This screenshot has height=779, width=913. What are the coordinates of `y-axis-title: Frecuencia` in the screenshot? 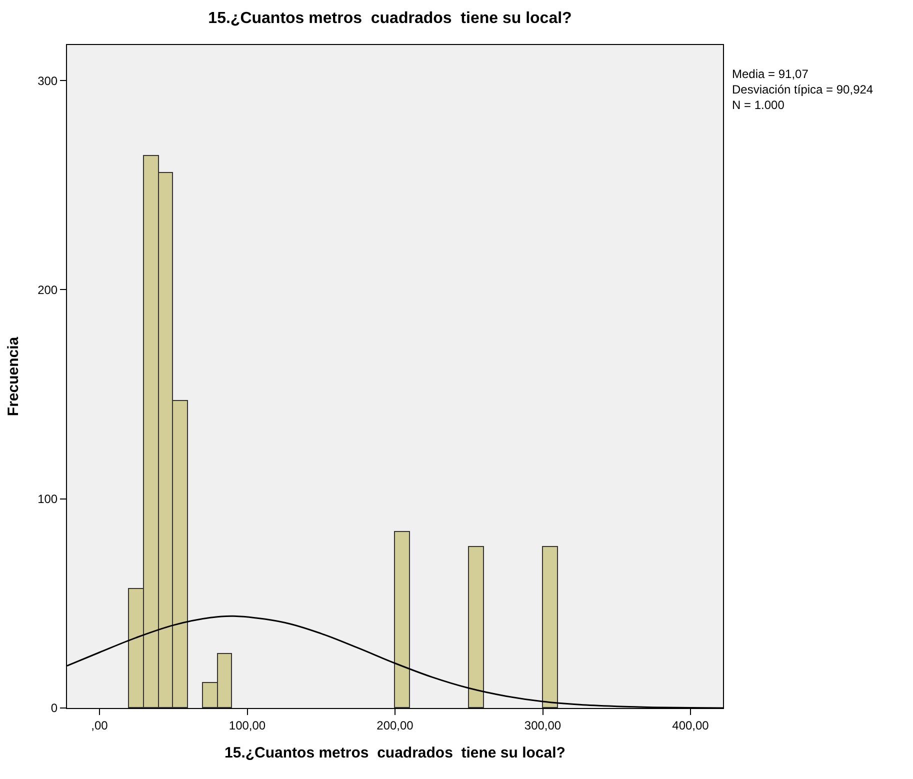 It's located at (13, 376).